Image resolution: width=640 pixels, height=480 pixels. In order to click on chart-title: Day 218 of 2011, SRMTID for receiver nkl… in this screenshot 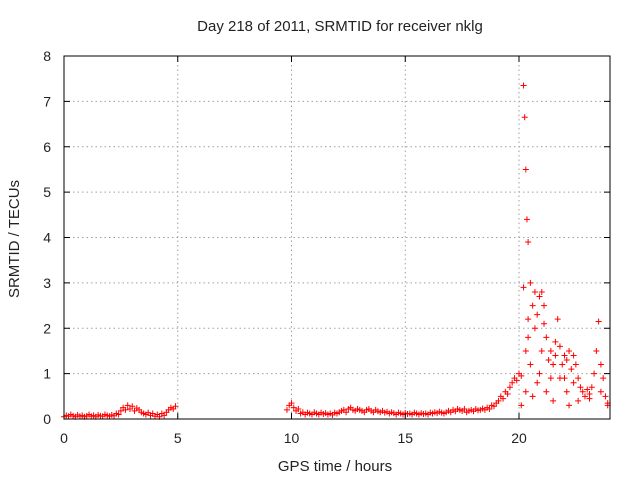, I will do `click(340, 26)`.